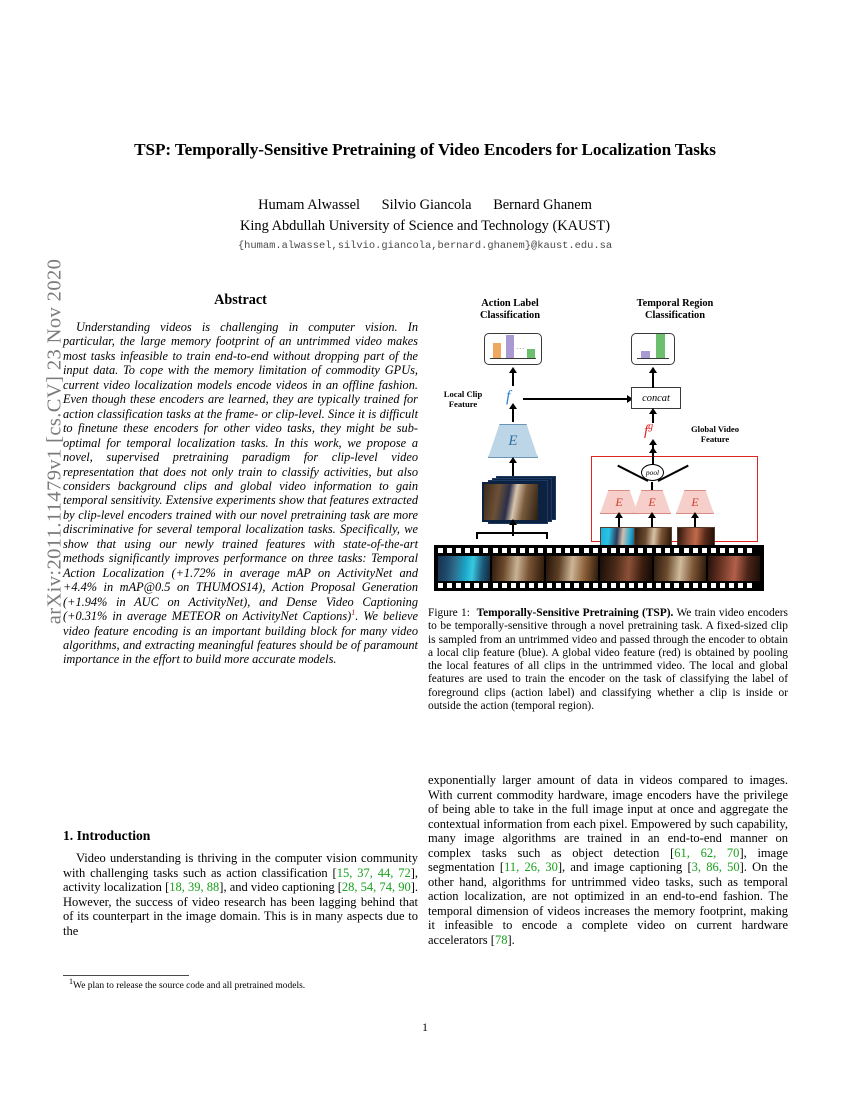 This screenshot has height=1100, width=850. I want to click on figure-caption-bold: Temporally-Sensitive Pretraining (TSP)., so click(575, 613).